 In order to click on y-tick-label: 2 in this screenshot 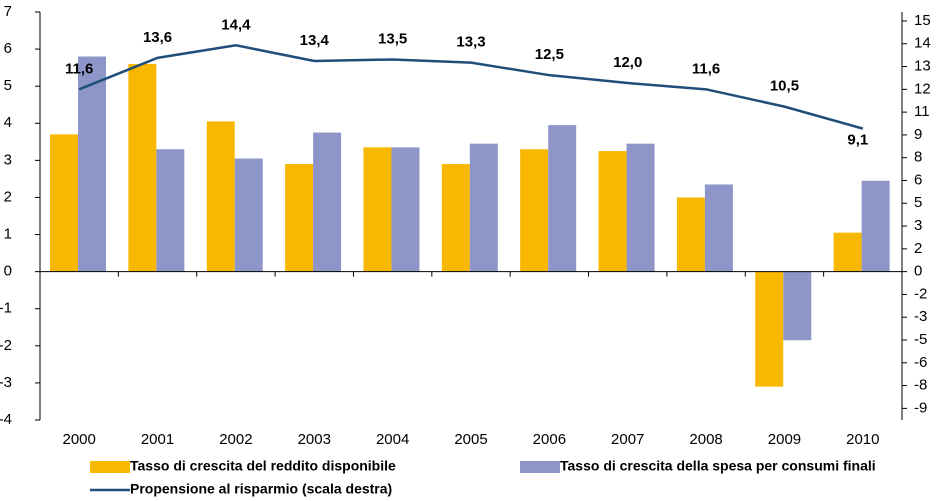, I will do `click(8, 196)`.